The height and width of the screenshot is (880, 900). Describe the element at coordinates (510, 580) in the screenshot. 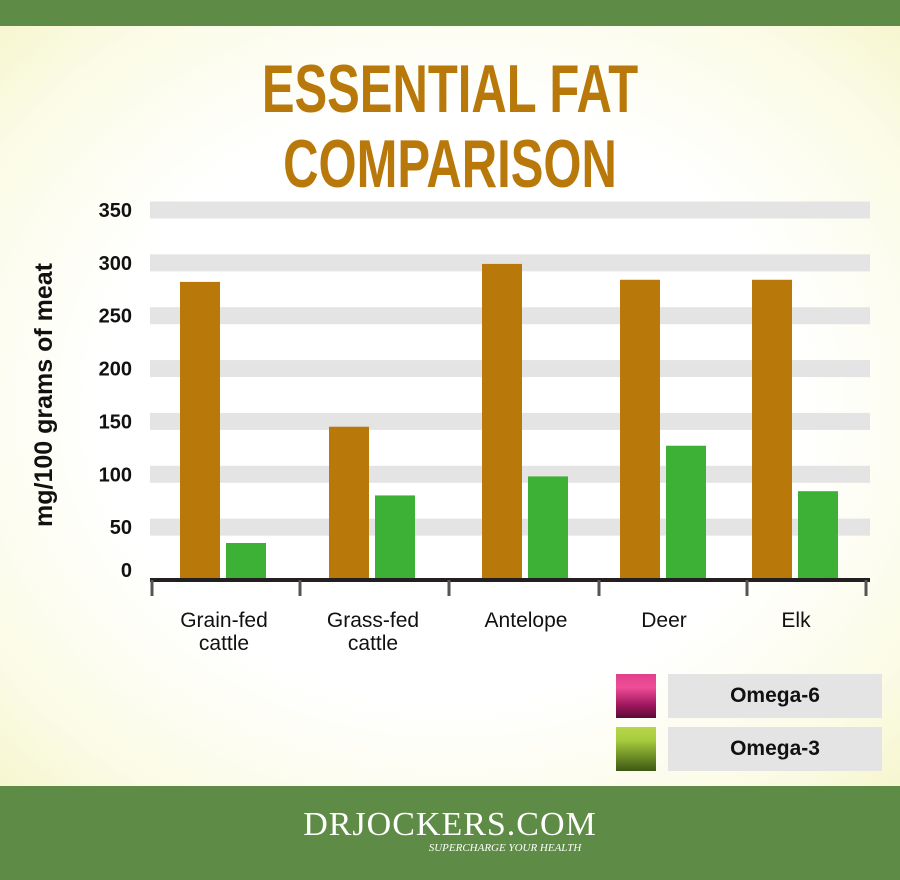

I see `x-axis-line` at that location.